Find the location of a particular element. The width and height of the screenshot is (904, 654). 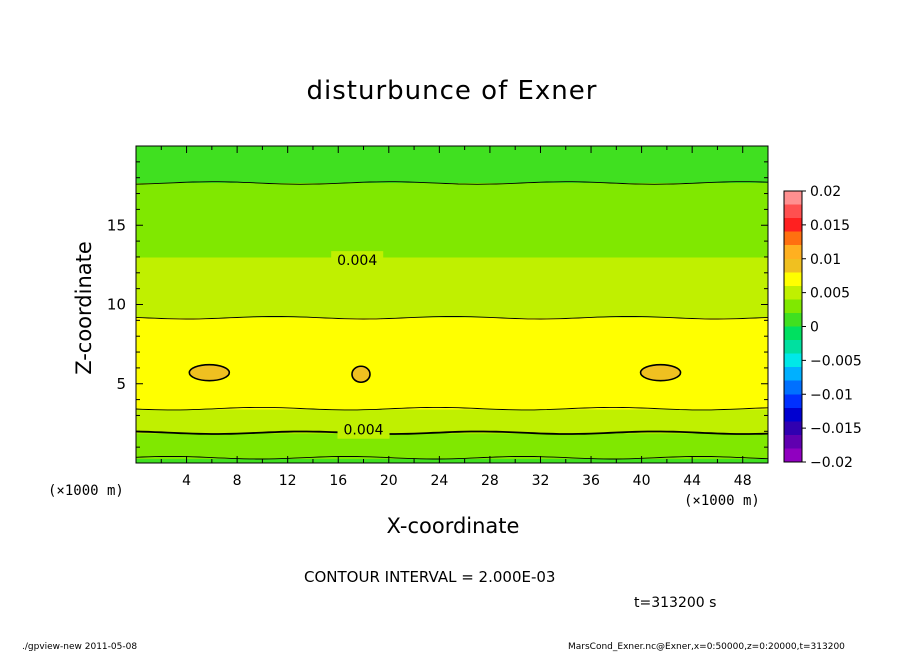

x-tick-label: 36 is located at coordinates (591, 481).